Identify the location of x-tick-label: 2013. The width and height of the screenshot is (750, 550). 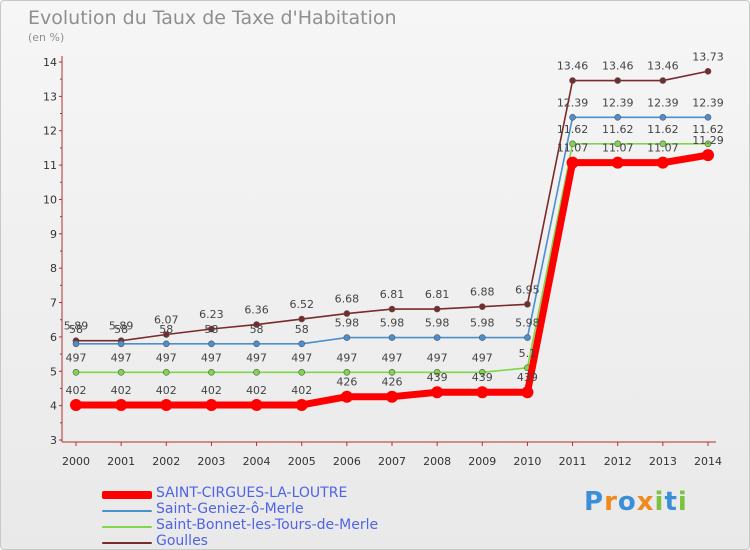
(663, 461).